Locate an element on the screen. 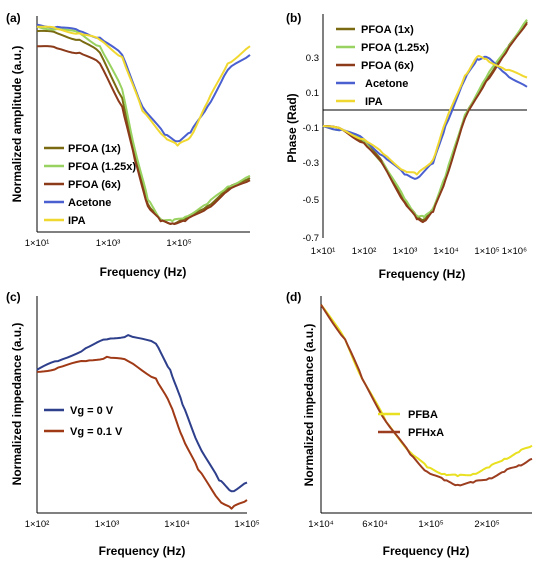 This screenshot has width=550, height=569. panel-b-xtick: 1×10⁵ is located at coordinates (486, 251).